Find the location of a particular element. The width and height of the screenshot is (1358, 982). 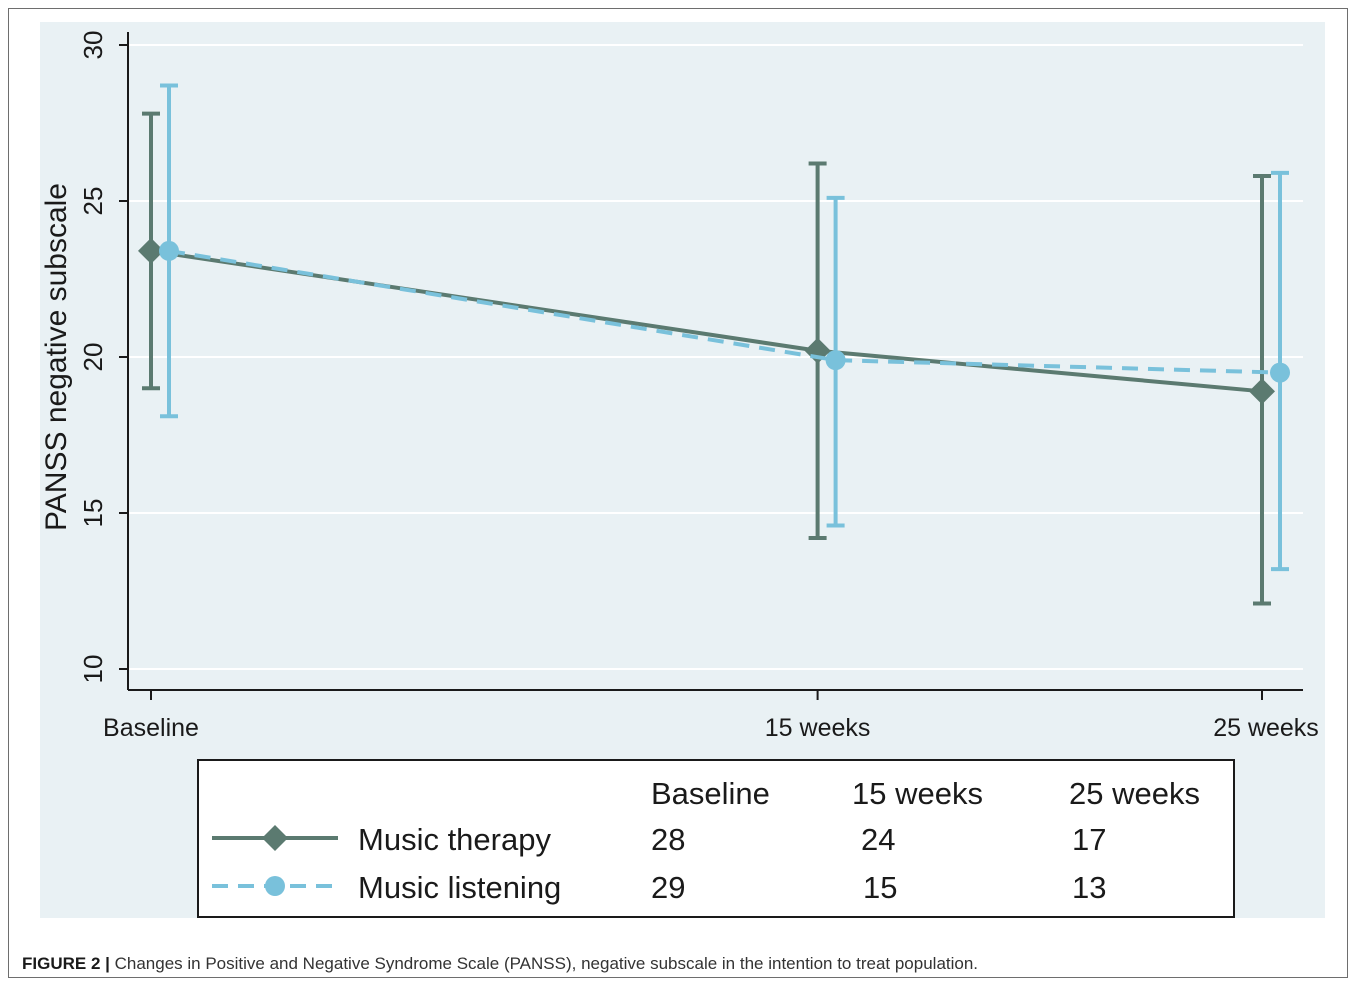

caption-label: FIGURE 2 | is located at coordinates (66, 963).